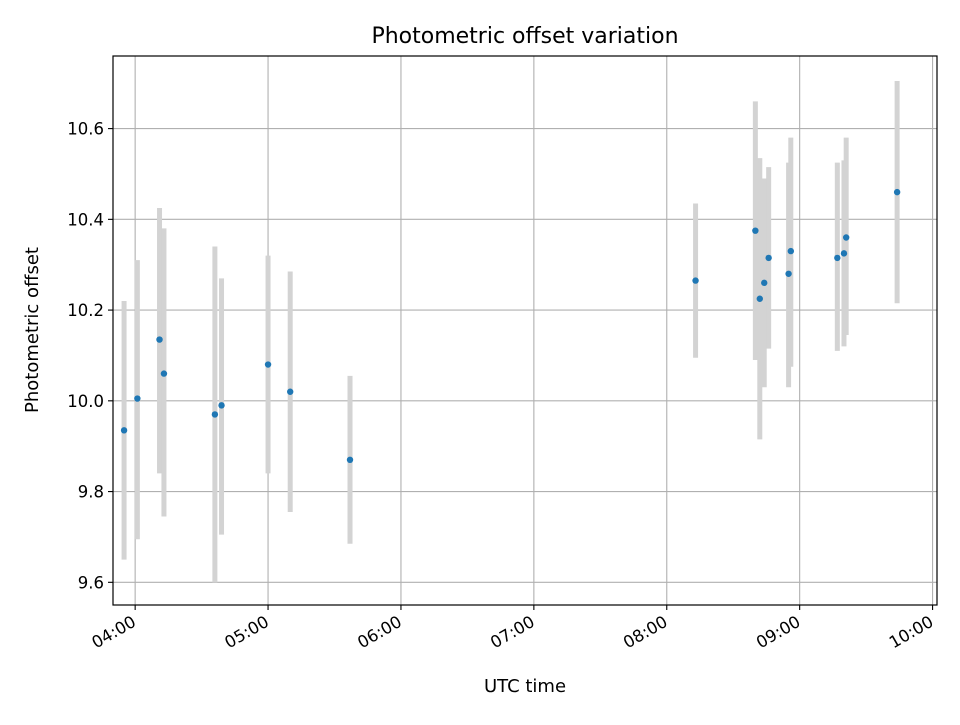  I want to click on y-tick-label: 10.6, so click(85, 129).